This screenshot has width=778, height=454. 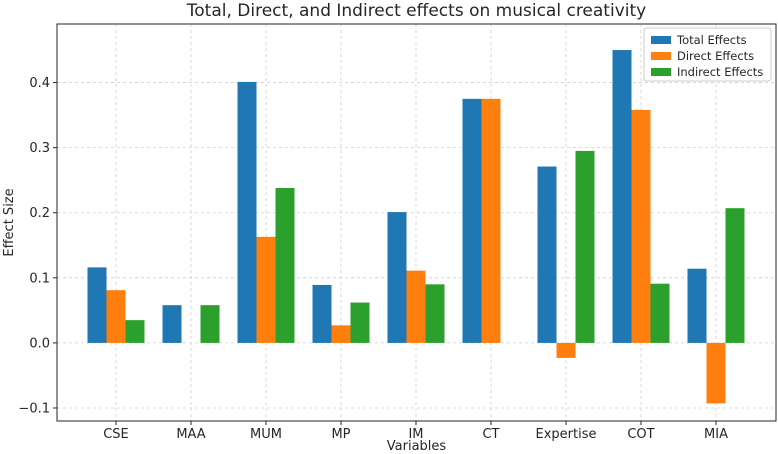 I want to click on y-tick-label: 0.1, so click(x=39, y=278).